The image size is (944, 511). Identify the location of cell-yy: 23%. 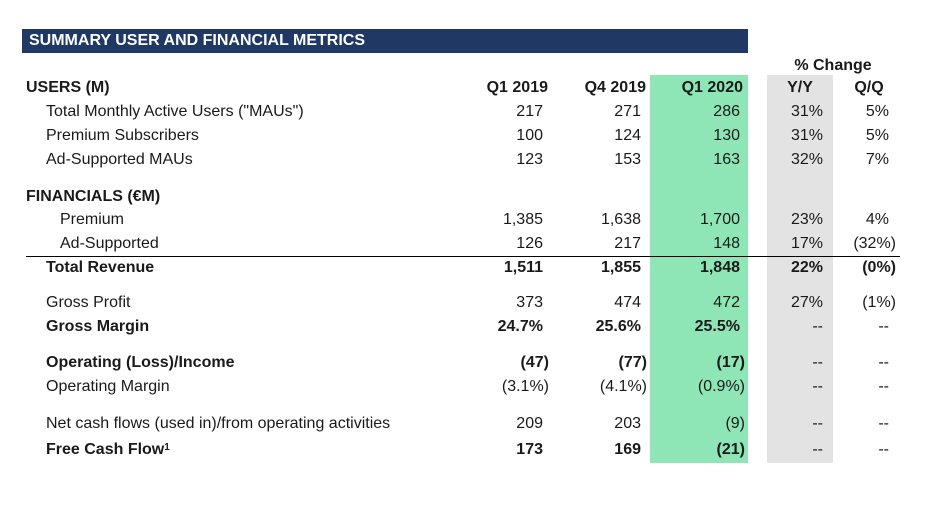
(806, 219).